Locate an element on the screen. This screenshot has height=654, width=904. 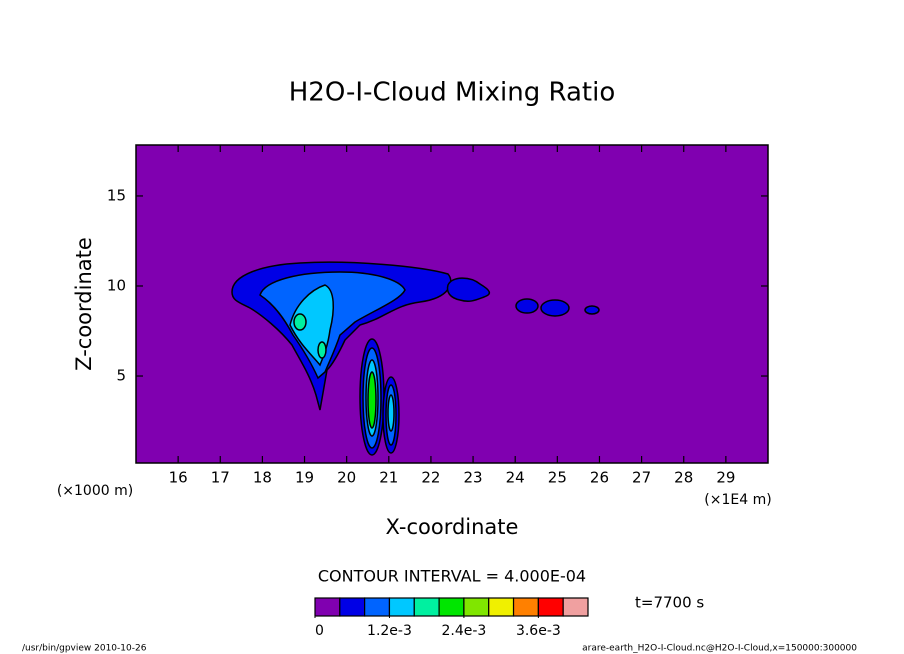
time-note: t=7700 s is located at coordinates (669, 603).